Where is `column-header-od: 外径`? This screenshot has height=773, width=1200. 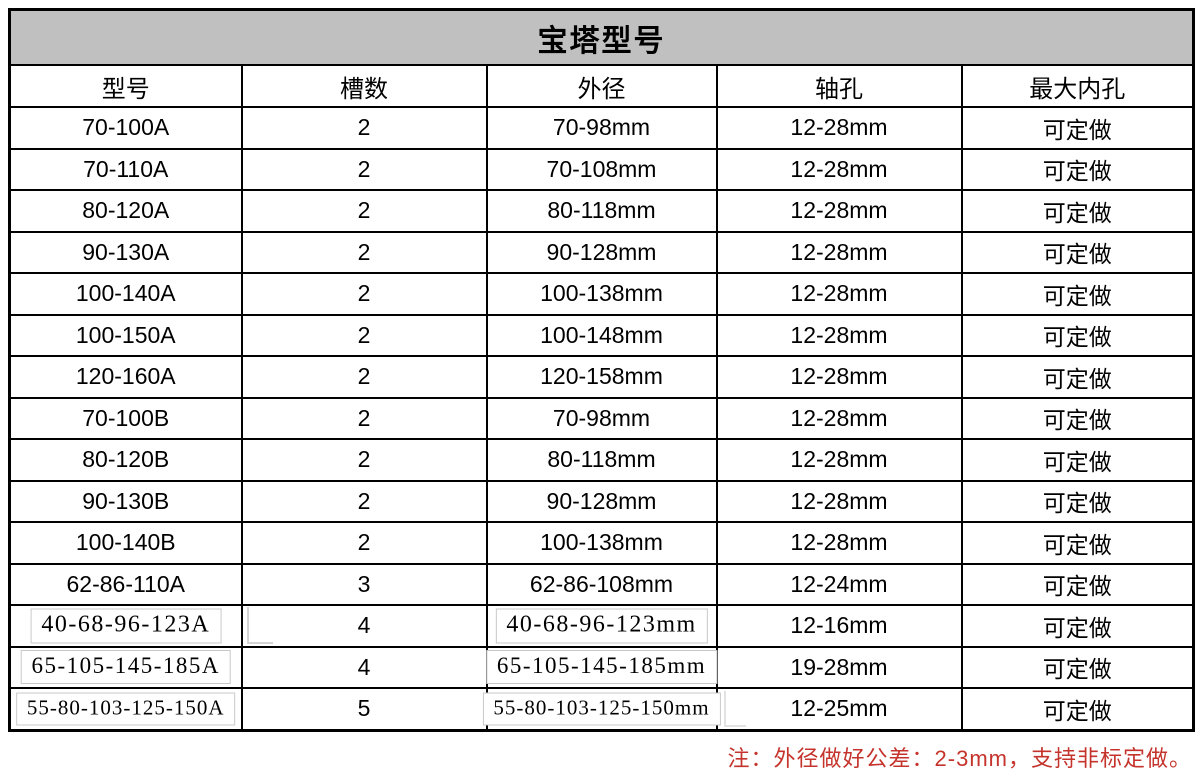 column-header-od: 外径 is located at coordinates (601, 86).